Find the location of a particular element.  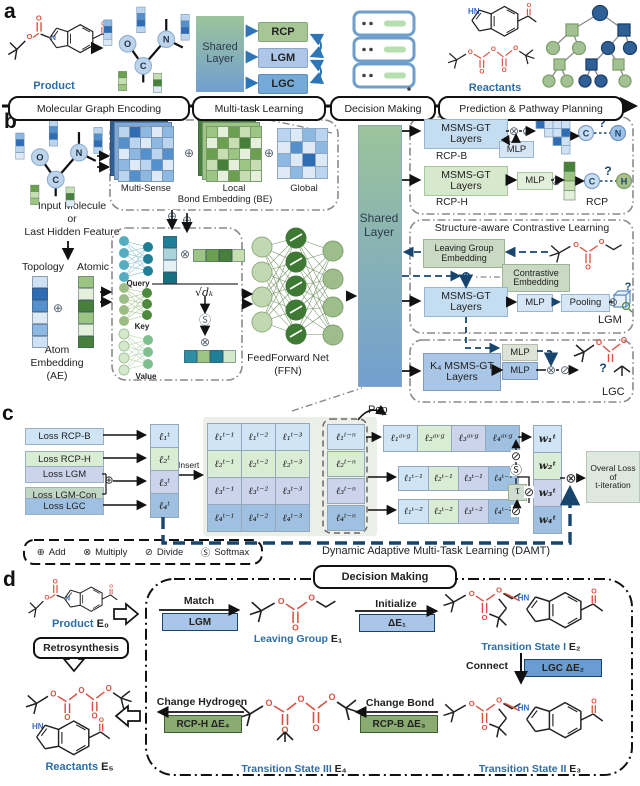

attention-output-vector is located at coordinates (210, 356).